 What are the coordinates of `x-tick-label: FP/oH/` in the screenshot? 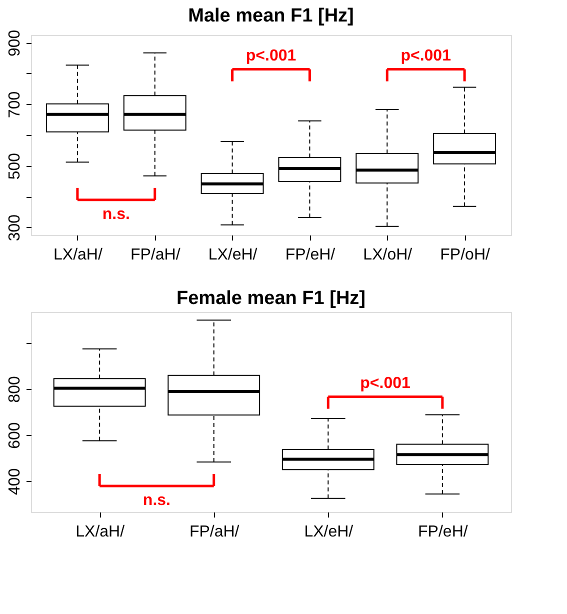 It's located at (465, 255).